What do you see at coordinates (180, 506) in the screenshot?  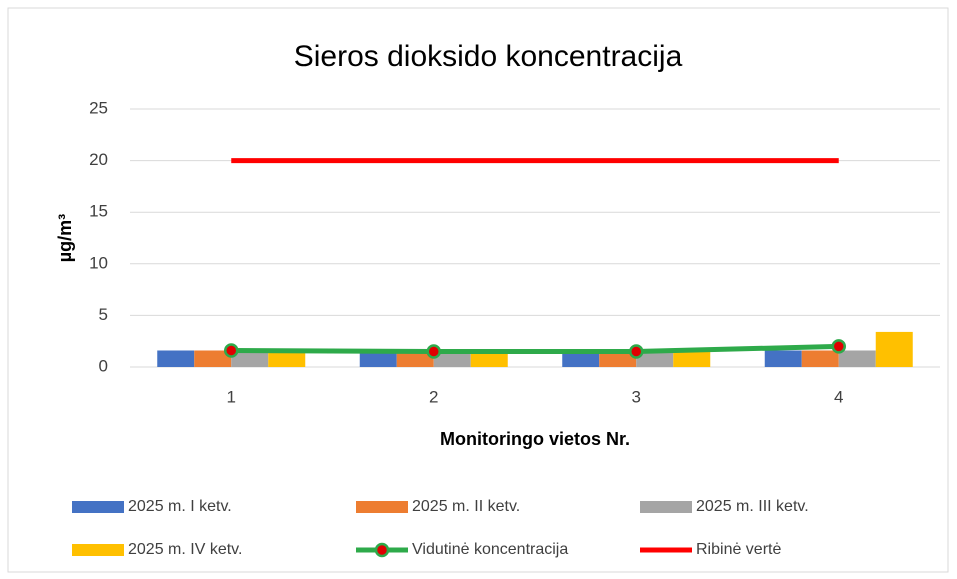 I see `legend-label: 2025 m. I ketv.` at bounding box center [180, 506].